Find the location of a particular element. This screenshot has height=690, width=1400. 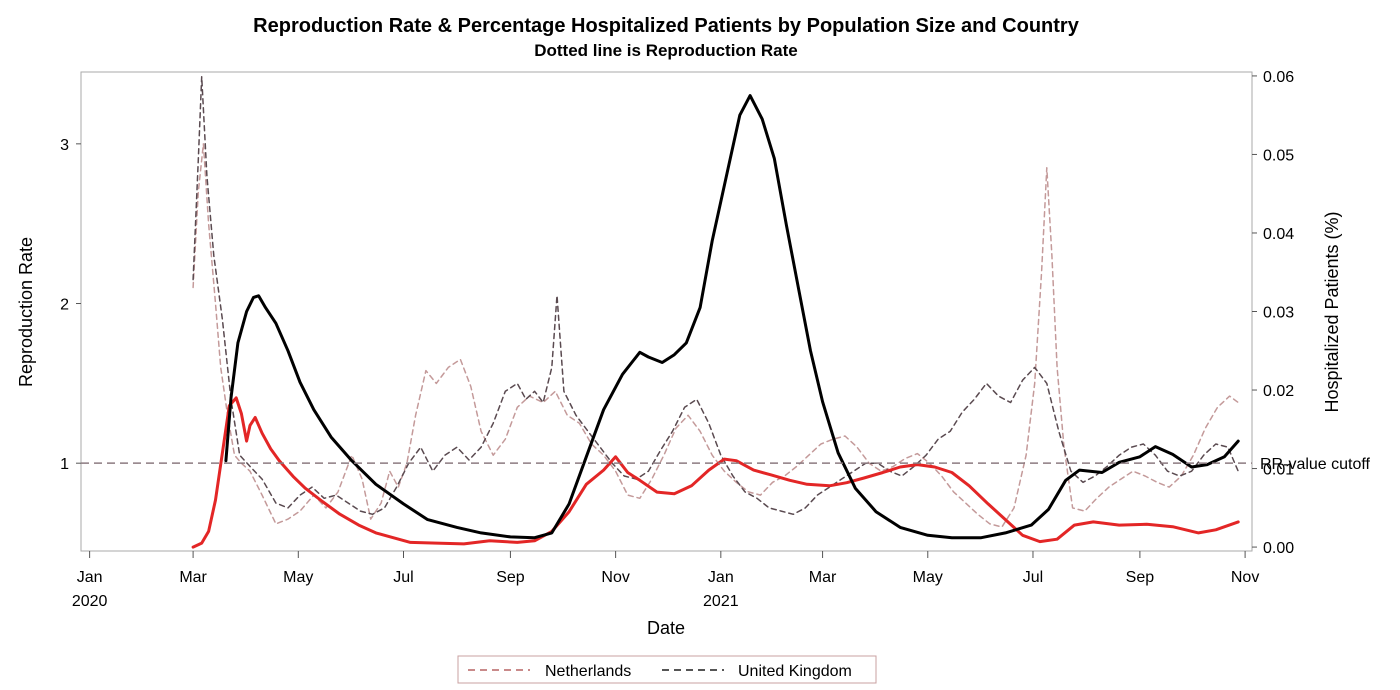

chart-subtitle: Dotted line is Reproduction Rate is located at coordinates (666, 50).